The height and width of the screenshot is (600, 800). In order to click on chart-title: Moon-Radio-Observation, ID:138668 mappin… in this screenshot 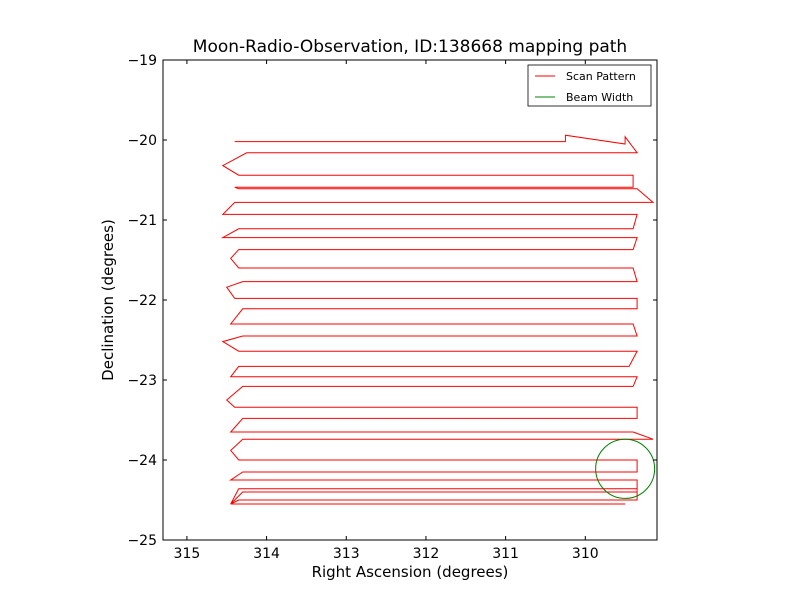, I will do `click(410, 47)`.